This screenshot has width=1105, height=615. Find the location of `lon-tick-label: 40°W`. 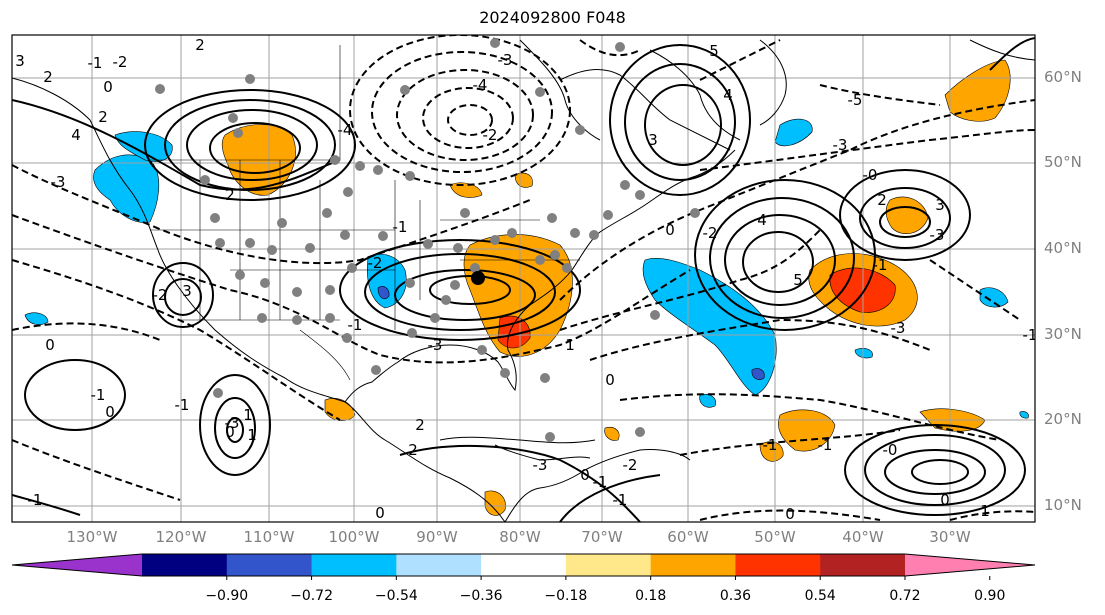

lon-tick-label: 40°W is located at coordinates (863, 537).